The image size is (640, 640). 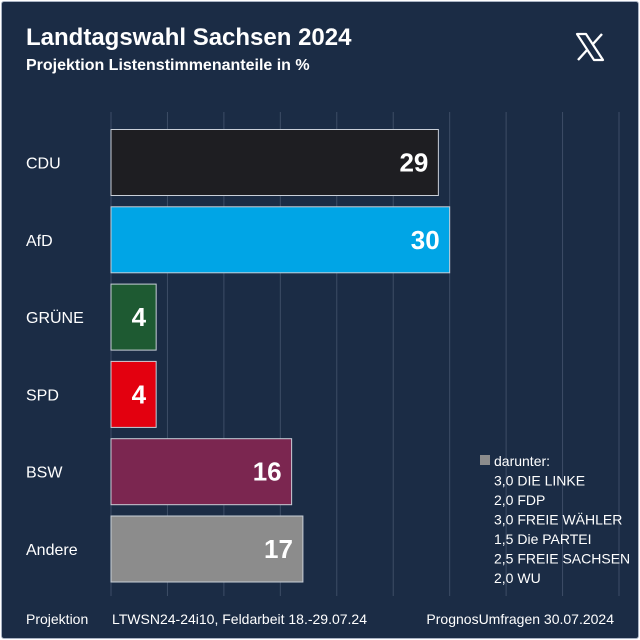 I want to click on category-labels: CDU AfD GRÜNE SPD BSW Andere, so click(x=55, y=358).